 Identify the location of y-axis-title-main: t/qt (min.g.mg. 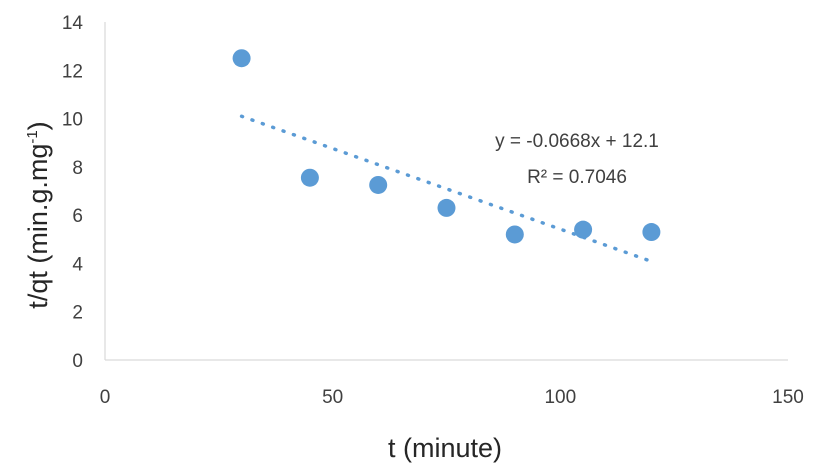
(38, 226).